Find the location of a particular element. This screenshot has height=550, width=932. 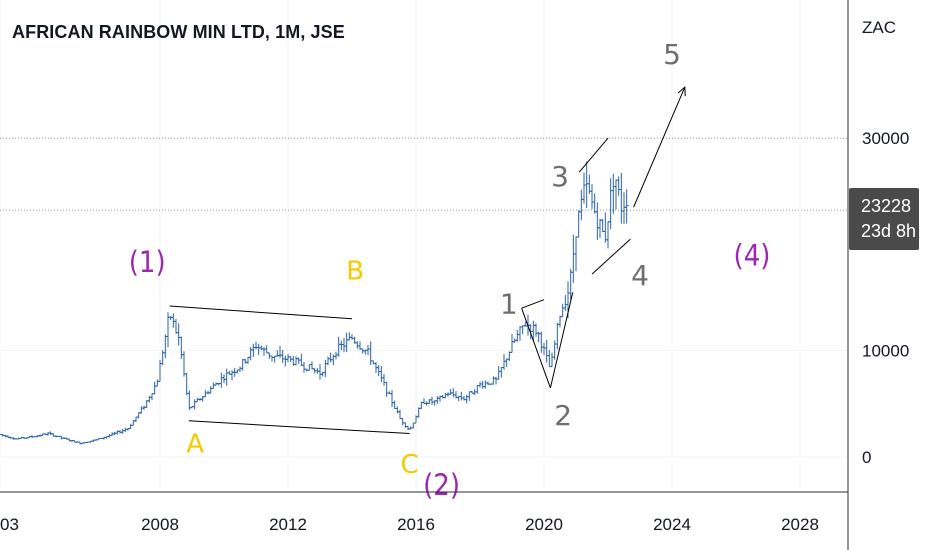

x-tick-label: 2003 is located at coordinates (9, 524).